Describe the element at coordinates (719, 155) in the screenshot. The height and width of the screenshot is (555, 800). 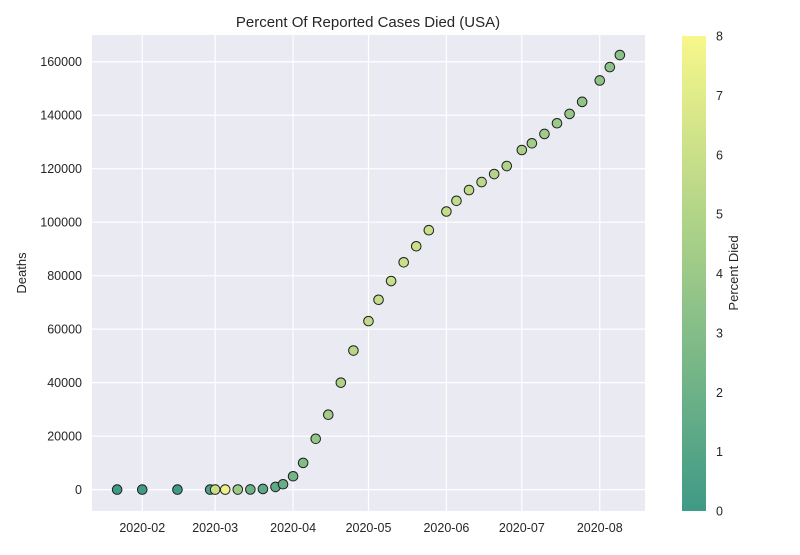
I see `colorbar-tick-label: 6` at that location.